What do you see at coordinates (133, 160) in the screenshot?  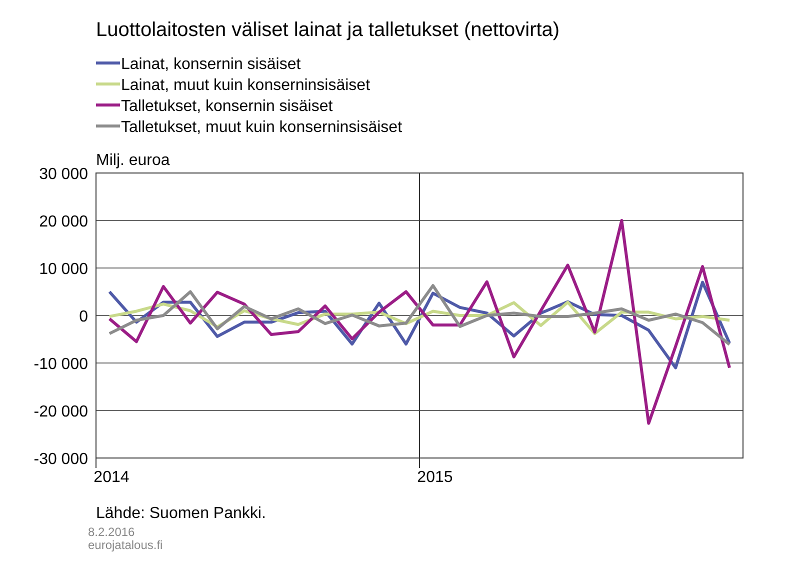 I see `y-axis-title: Milj. euroa` at bounding box center [133, 160].